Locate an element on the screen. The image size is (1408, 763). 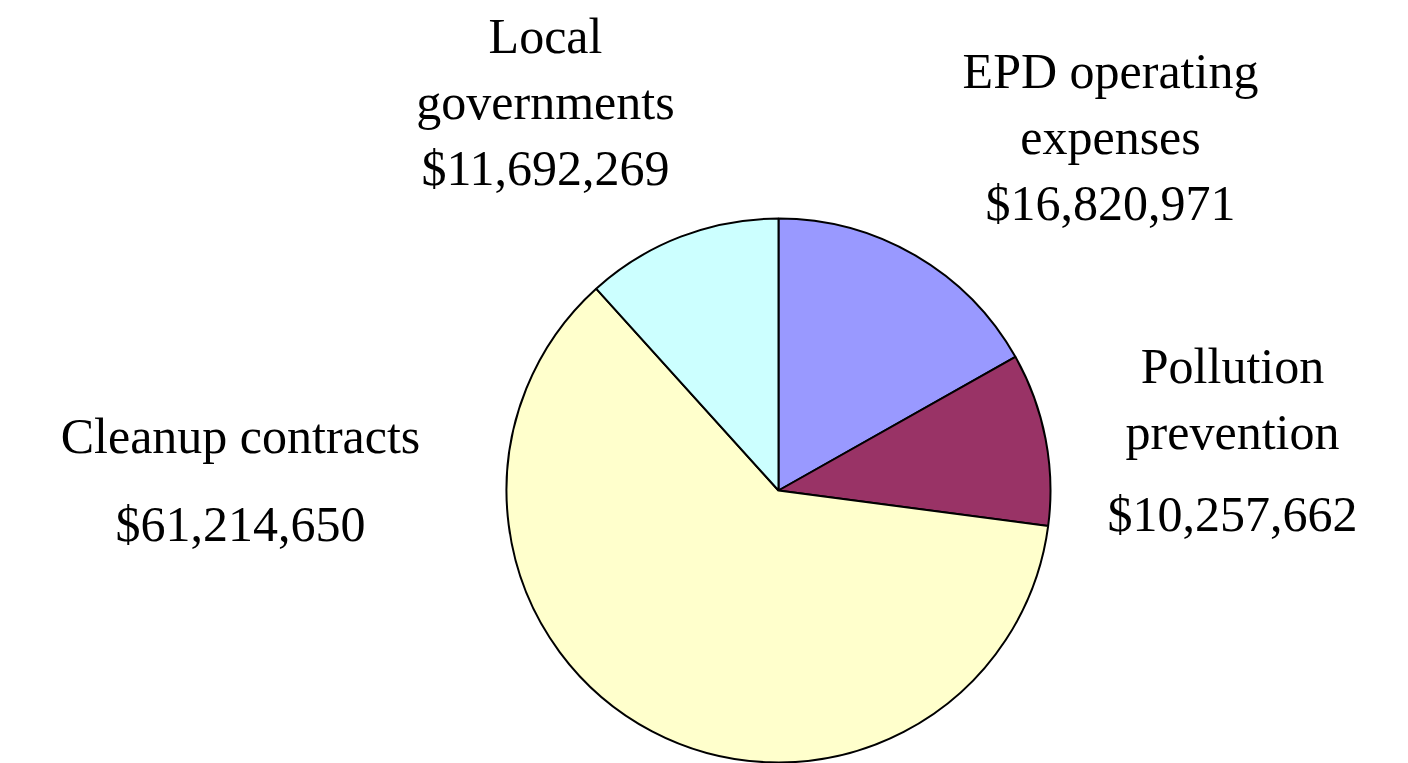
slice-label: Pollution prevention is located at coordinates (1232, 398).